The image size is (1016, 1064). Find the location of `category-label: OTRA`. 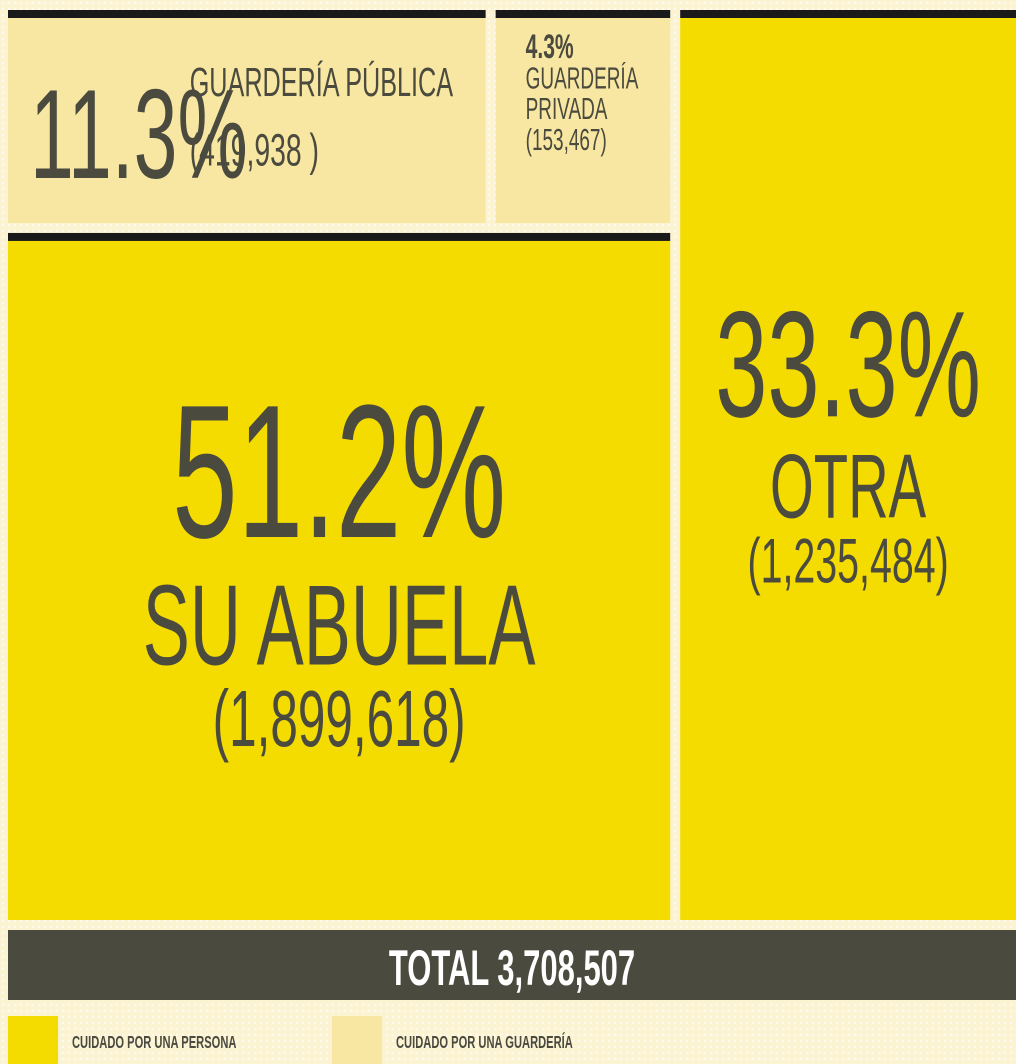

category-label: OTRA is located at coordinates (848, 486).